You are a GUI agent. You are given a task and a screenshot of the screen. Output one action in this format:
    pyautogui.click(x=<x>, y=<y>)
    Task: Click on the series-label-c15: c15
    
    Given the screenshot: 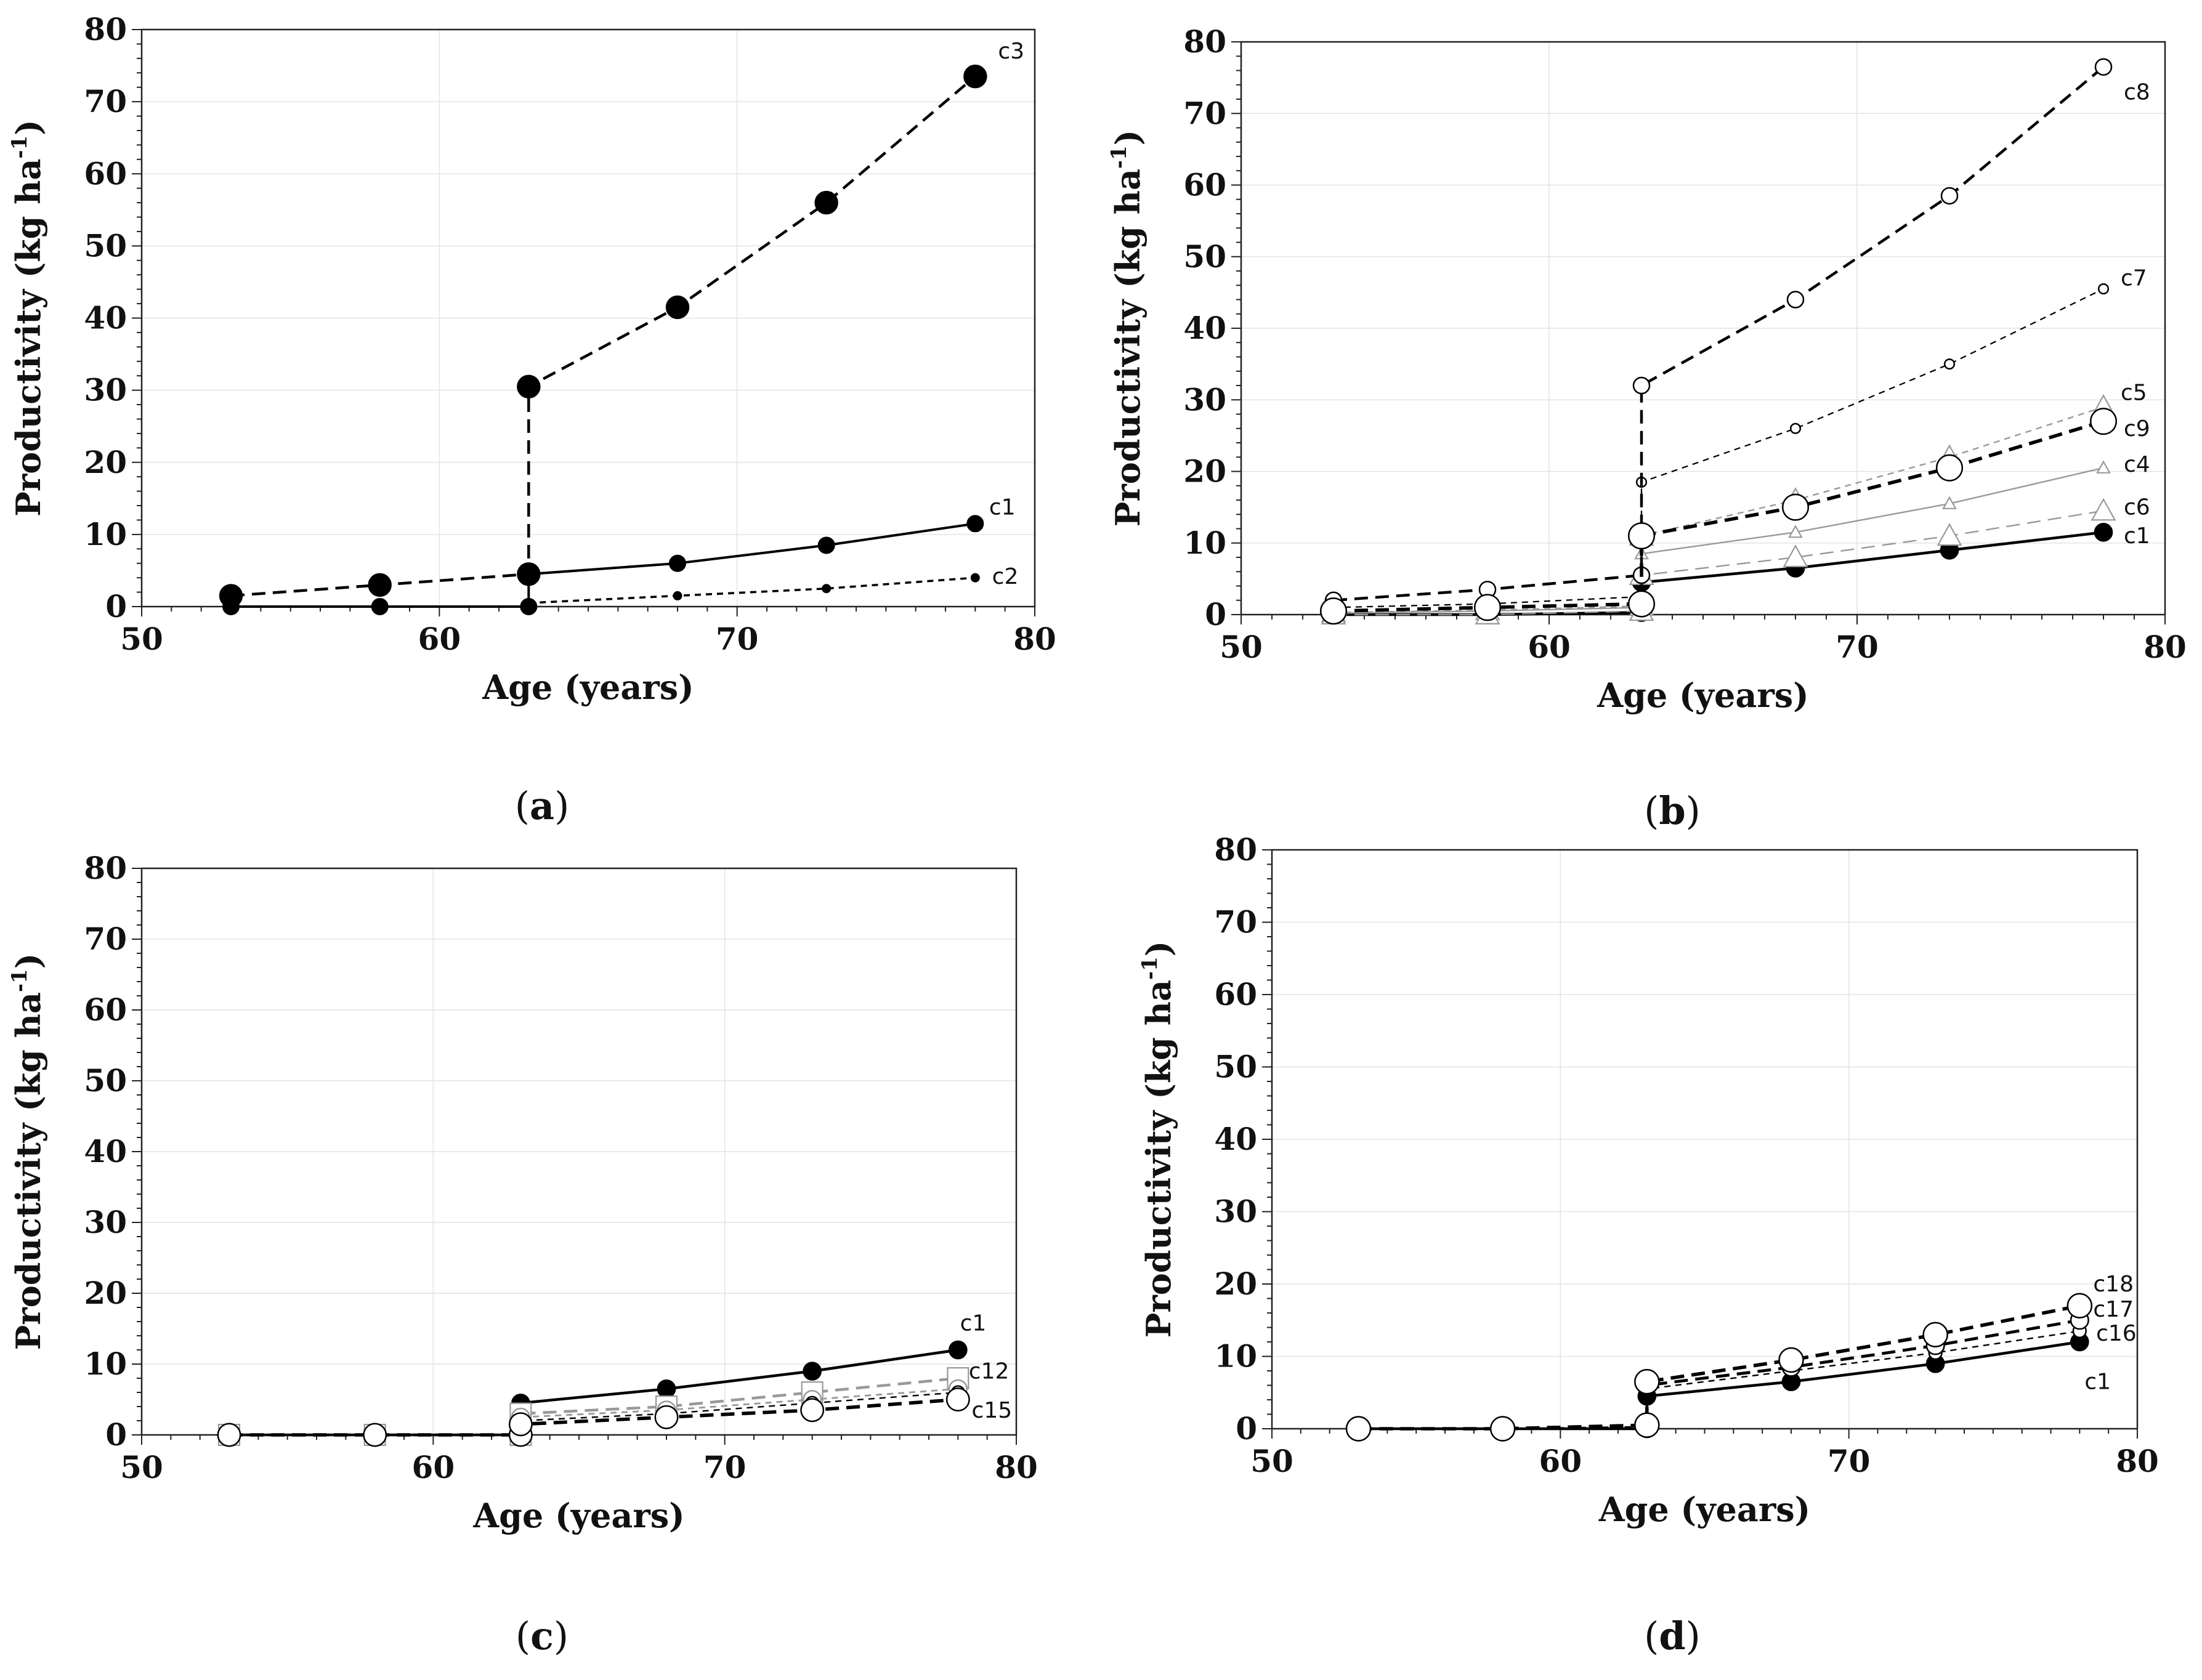 What is the action you would take?
    pyautogui.click(x=992, y=1410)
    